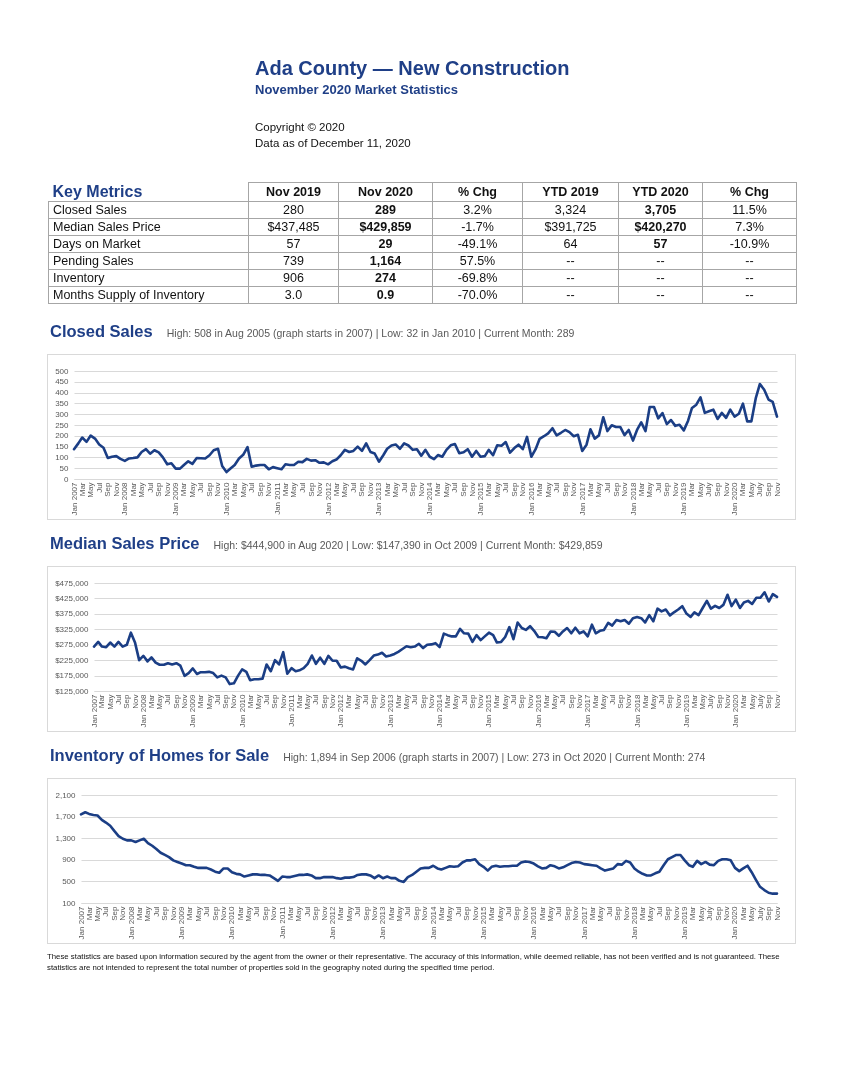 This screenshot has width=844, height=1088. Describe the element at coordinates (72, 614) in the screenshot. I see `y-tick-label: $375,000` at that location.